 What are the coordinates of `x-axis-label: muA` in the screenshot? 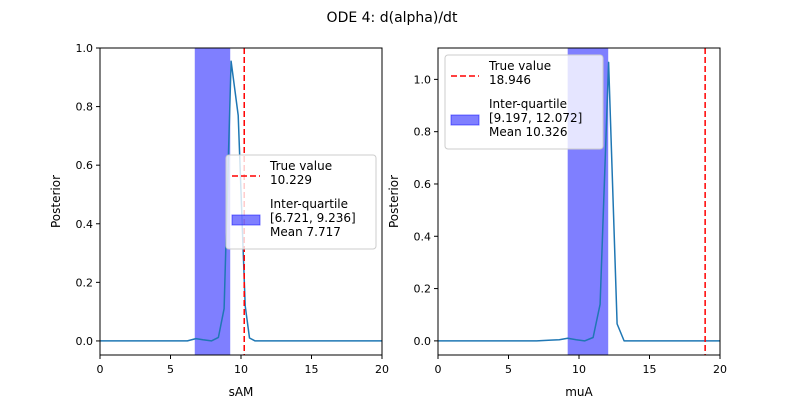 It's located at (579, 392).